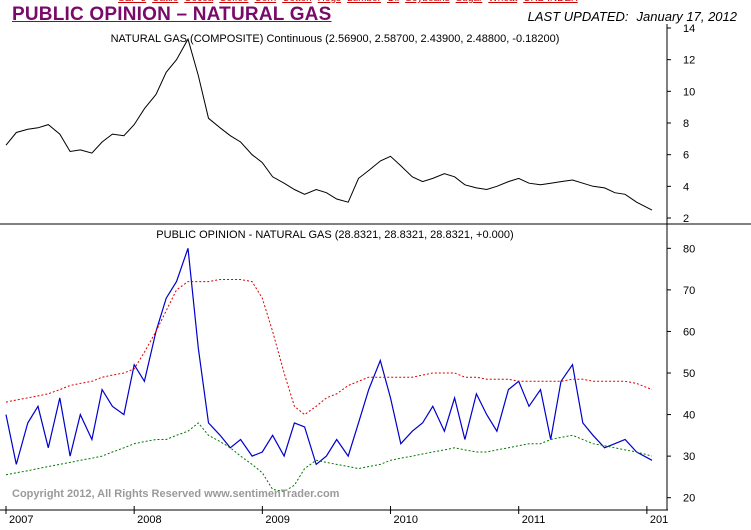 The height and width of the screenshot is (530, 751). What do you see at coordinates (198, 2) in the screenshot?
I see `nav-link: Cocoa` at bounding box center [198, 2].